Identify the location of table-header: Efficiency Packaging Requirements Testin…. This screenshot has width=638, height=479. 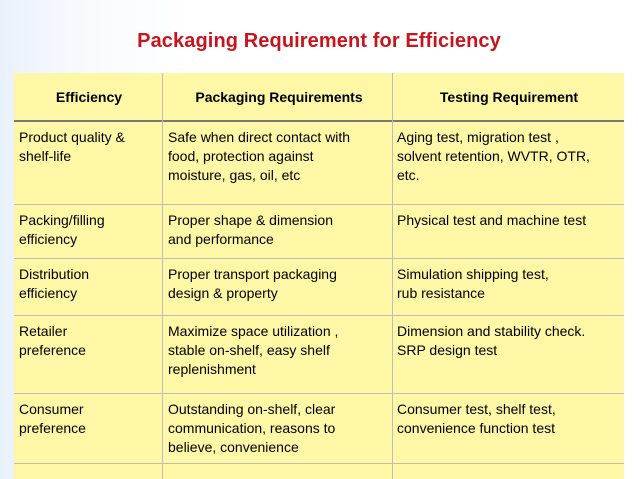
(319, 97).